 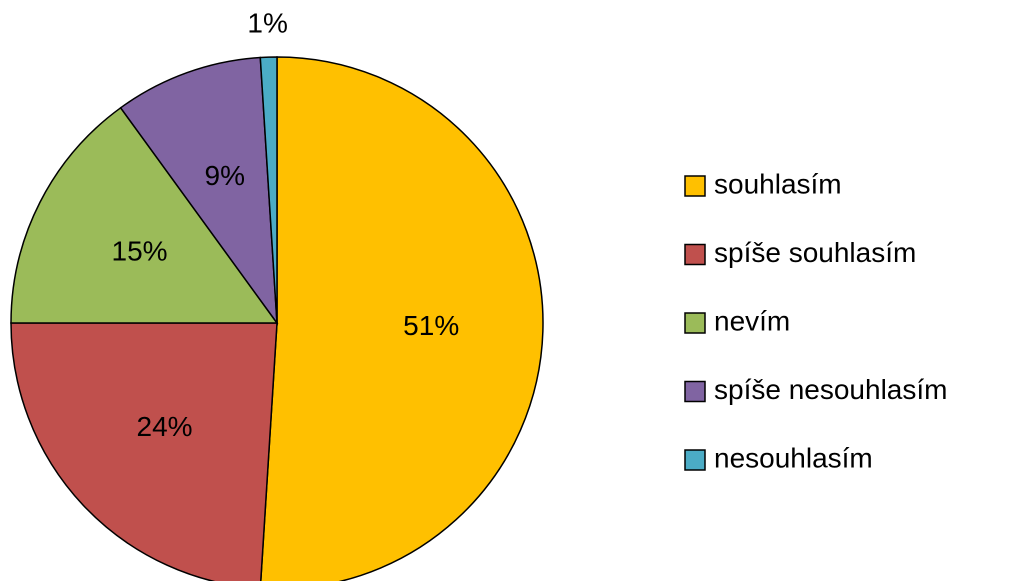 What do you see at coordinates (225, 175) in the screenshot?
I see `data-label: 9%` at bounding box center [225, 175].